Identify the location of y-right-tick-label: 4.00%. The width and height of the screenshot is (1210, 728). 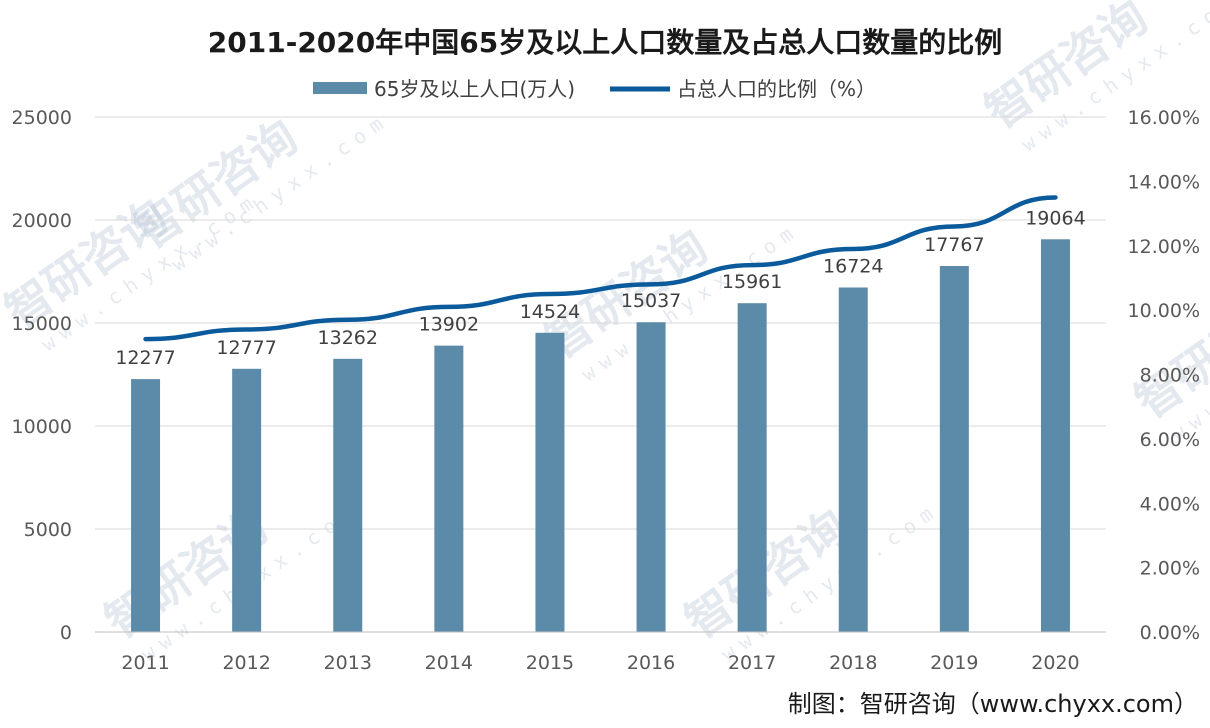
(1170, 504).